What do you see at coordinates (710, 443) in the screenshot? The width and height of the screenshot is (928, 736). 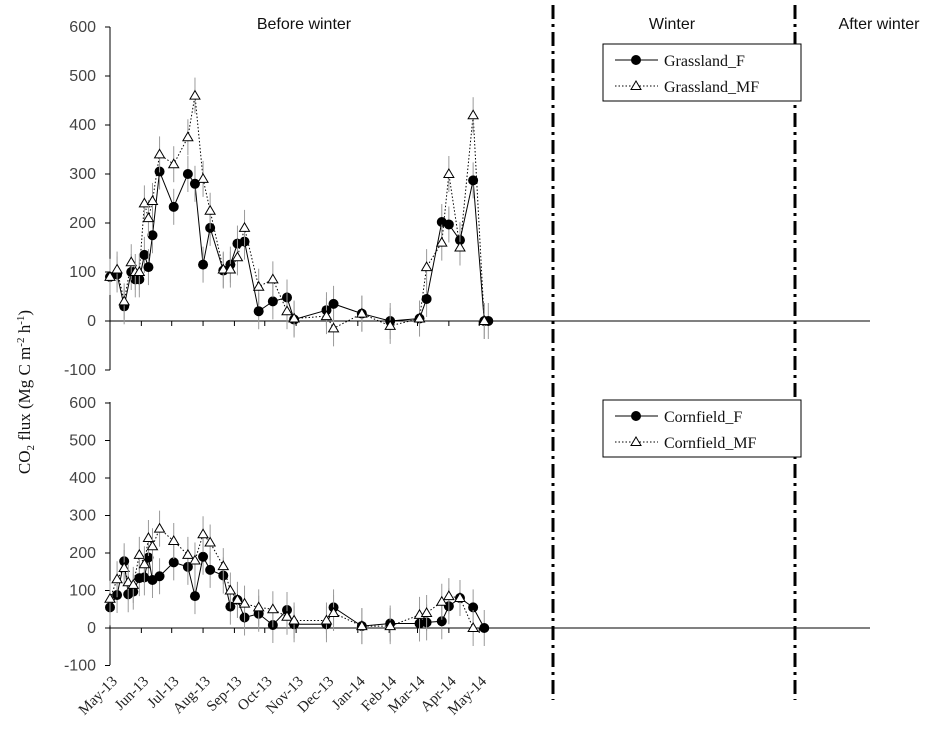 I see `legend-cornfield-mf: Cornfield_MF` at bounding box center [710, 443].